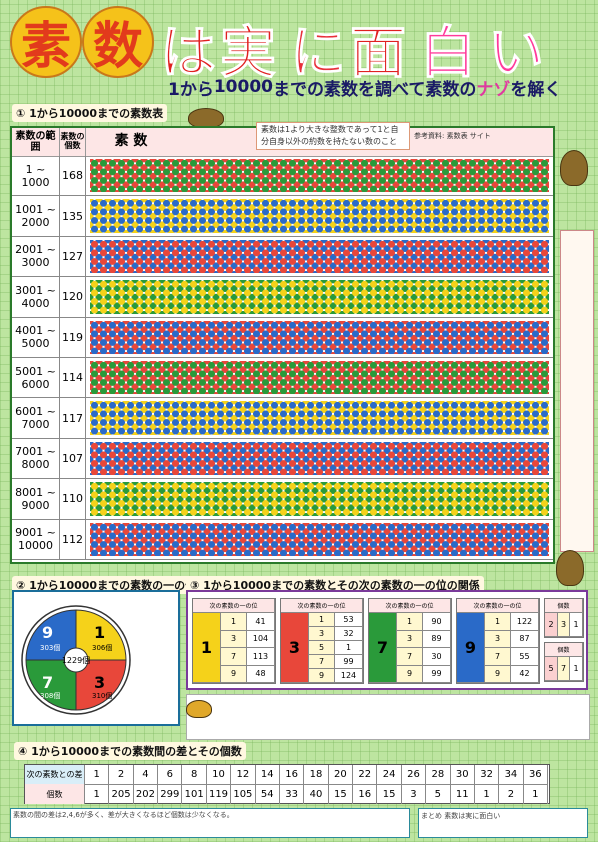 This screenshot has width=598, height=842. I want to click on gap-count-cell: 1, so click(97, 794).